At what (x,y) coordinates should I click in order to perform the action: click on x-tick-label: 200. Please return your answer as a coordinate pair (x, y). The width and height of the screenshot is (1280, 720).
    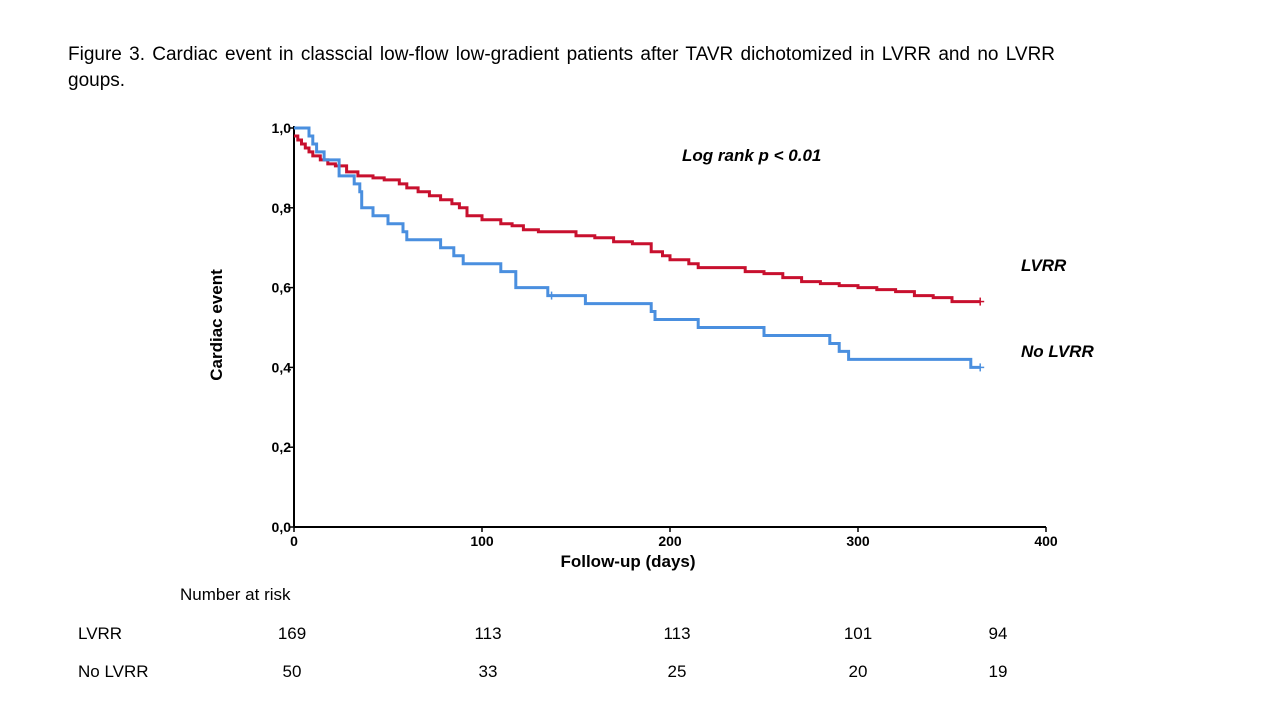
    Looking at the image, I should click on (670, 541).